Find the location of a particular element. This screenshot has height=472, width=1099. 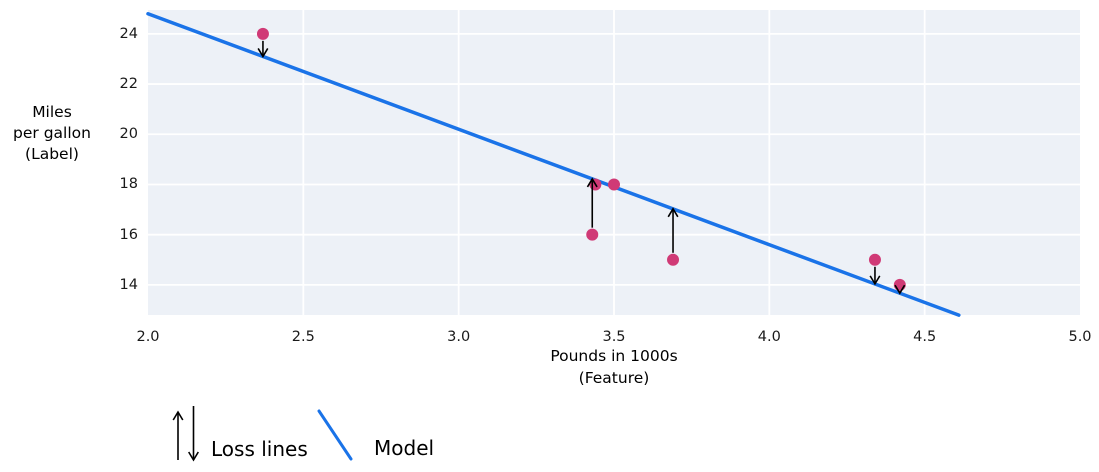

y-tick-label: 22 is located at coordinates (128, 84).